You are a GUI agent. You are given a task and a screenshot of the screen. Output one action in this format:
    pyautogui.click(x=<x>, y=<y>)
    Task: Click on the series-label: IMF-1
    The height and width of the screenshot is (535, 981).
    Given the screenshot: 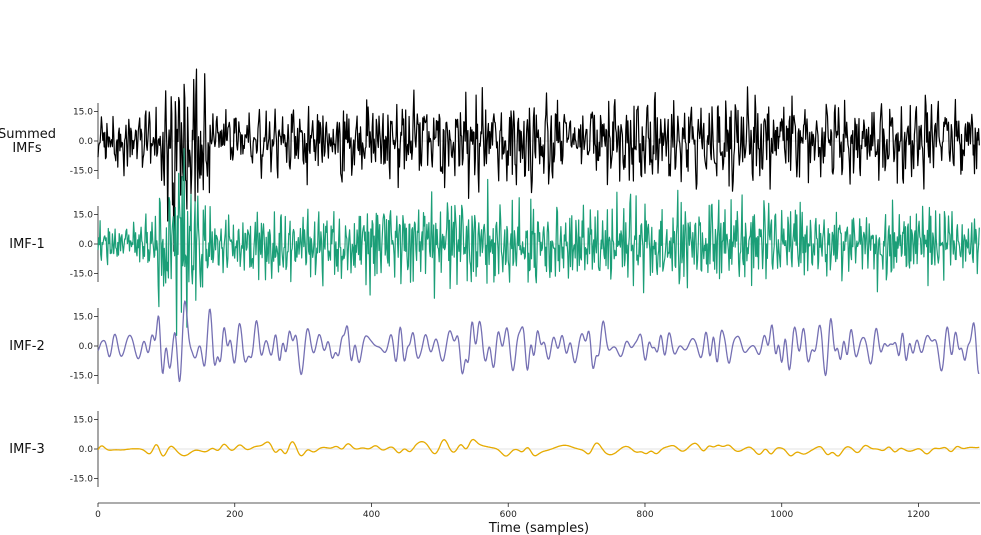 What is the action you would take?
    pyautogui.click(x=27, y=244)
    